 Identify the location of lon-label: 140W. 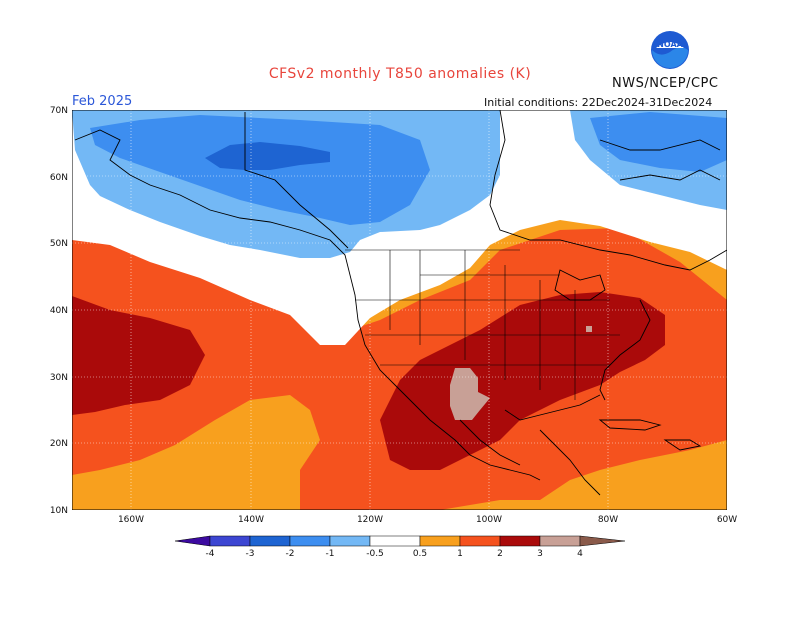
(251, 520).